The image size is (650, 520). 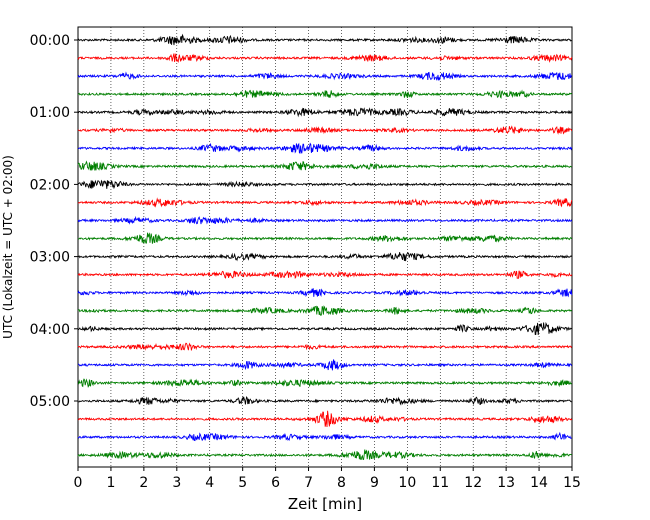 I want to click on x-tick-label: 15, so click(x=572, y=483).